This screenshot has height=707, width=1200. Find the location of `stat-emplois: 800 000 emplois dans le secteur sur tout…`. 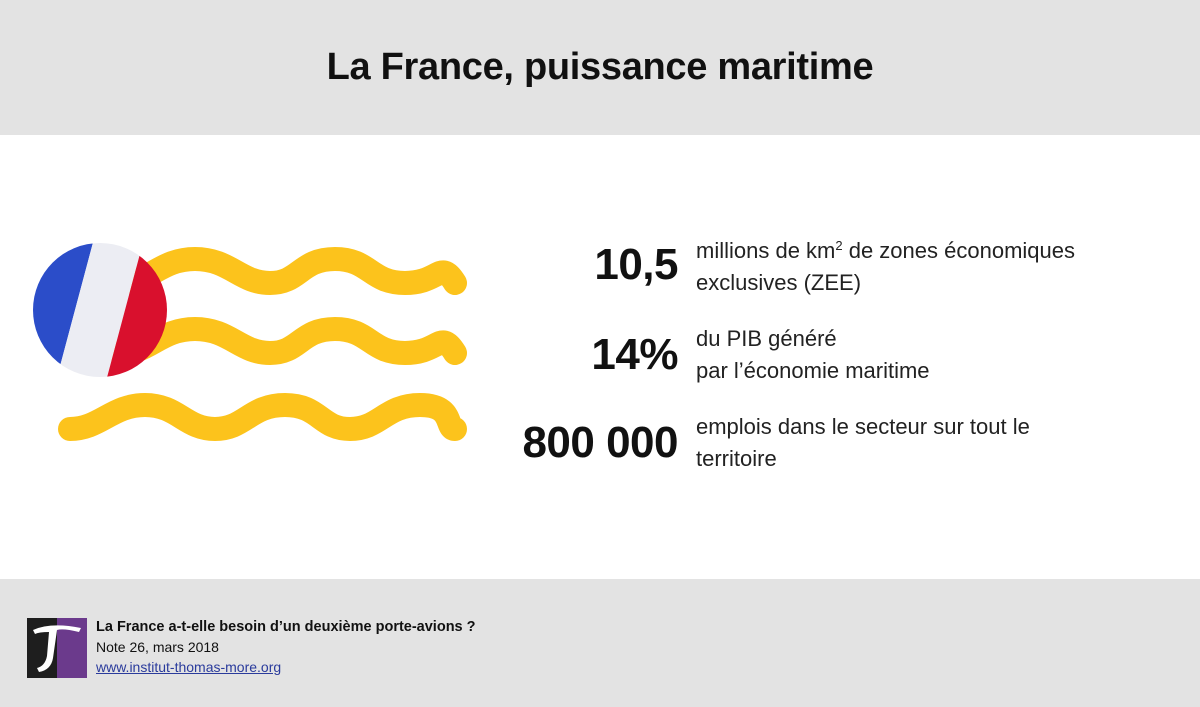

stat-emplois: 800 000 emplois dans le secteur sur tout… is located at coordinates (830, 443).